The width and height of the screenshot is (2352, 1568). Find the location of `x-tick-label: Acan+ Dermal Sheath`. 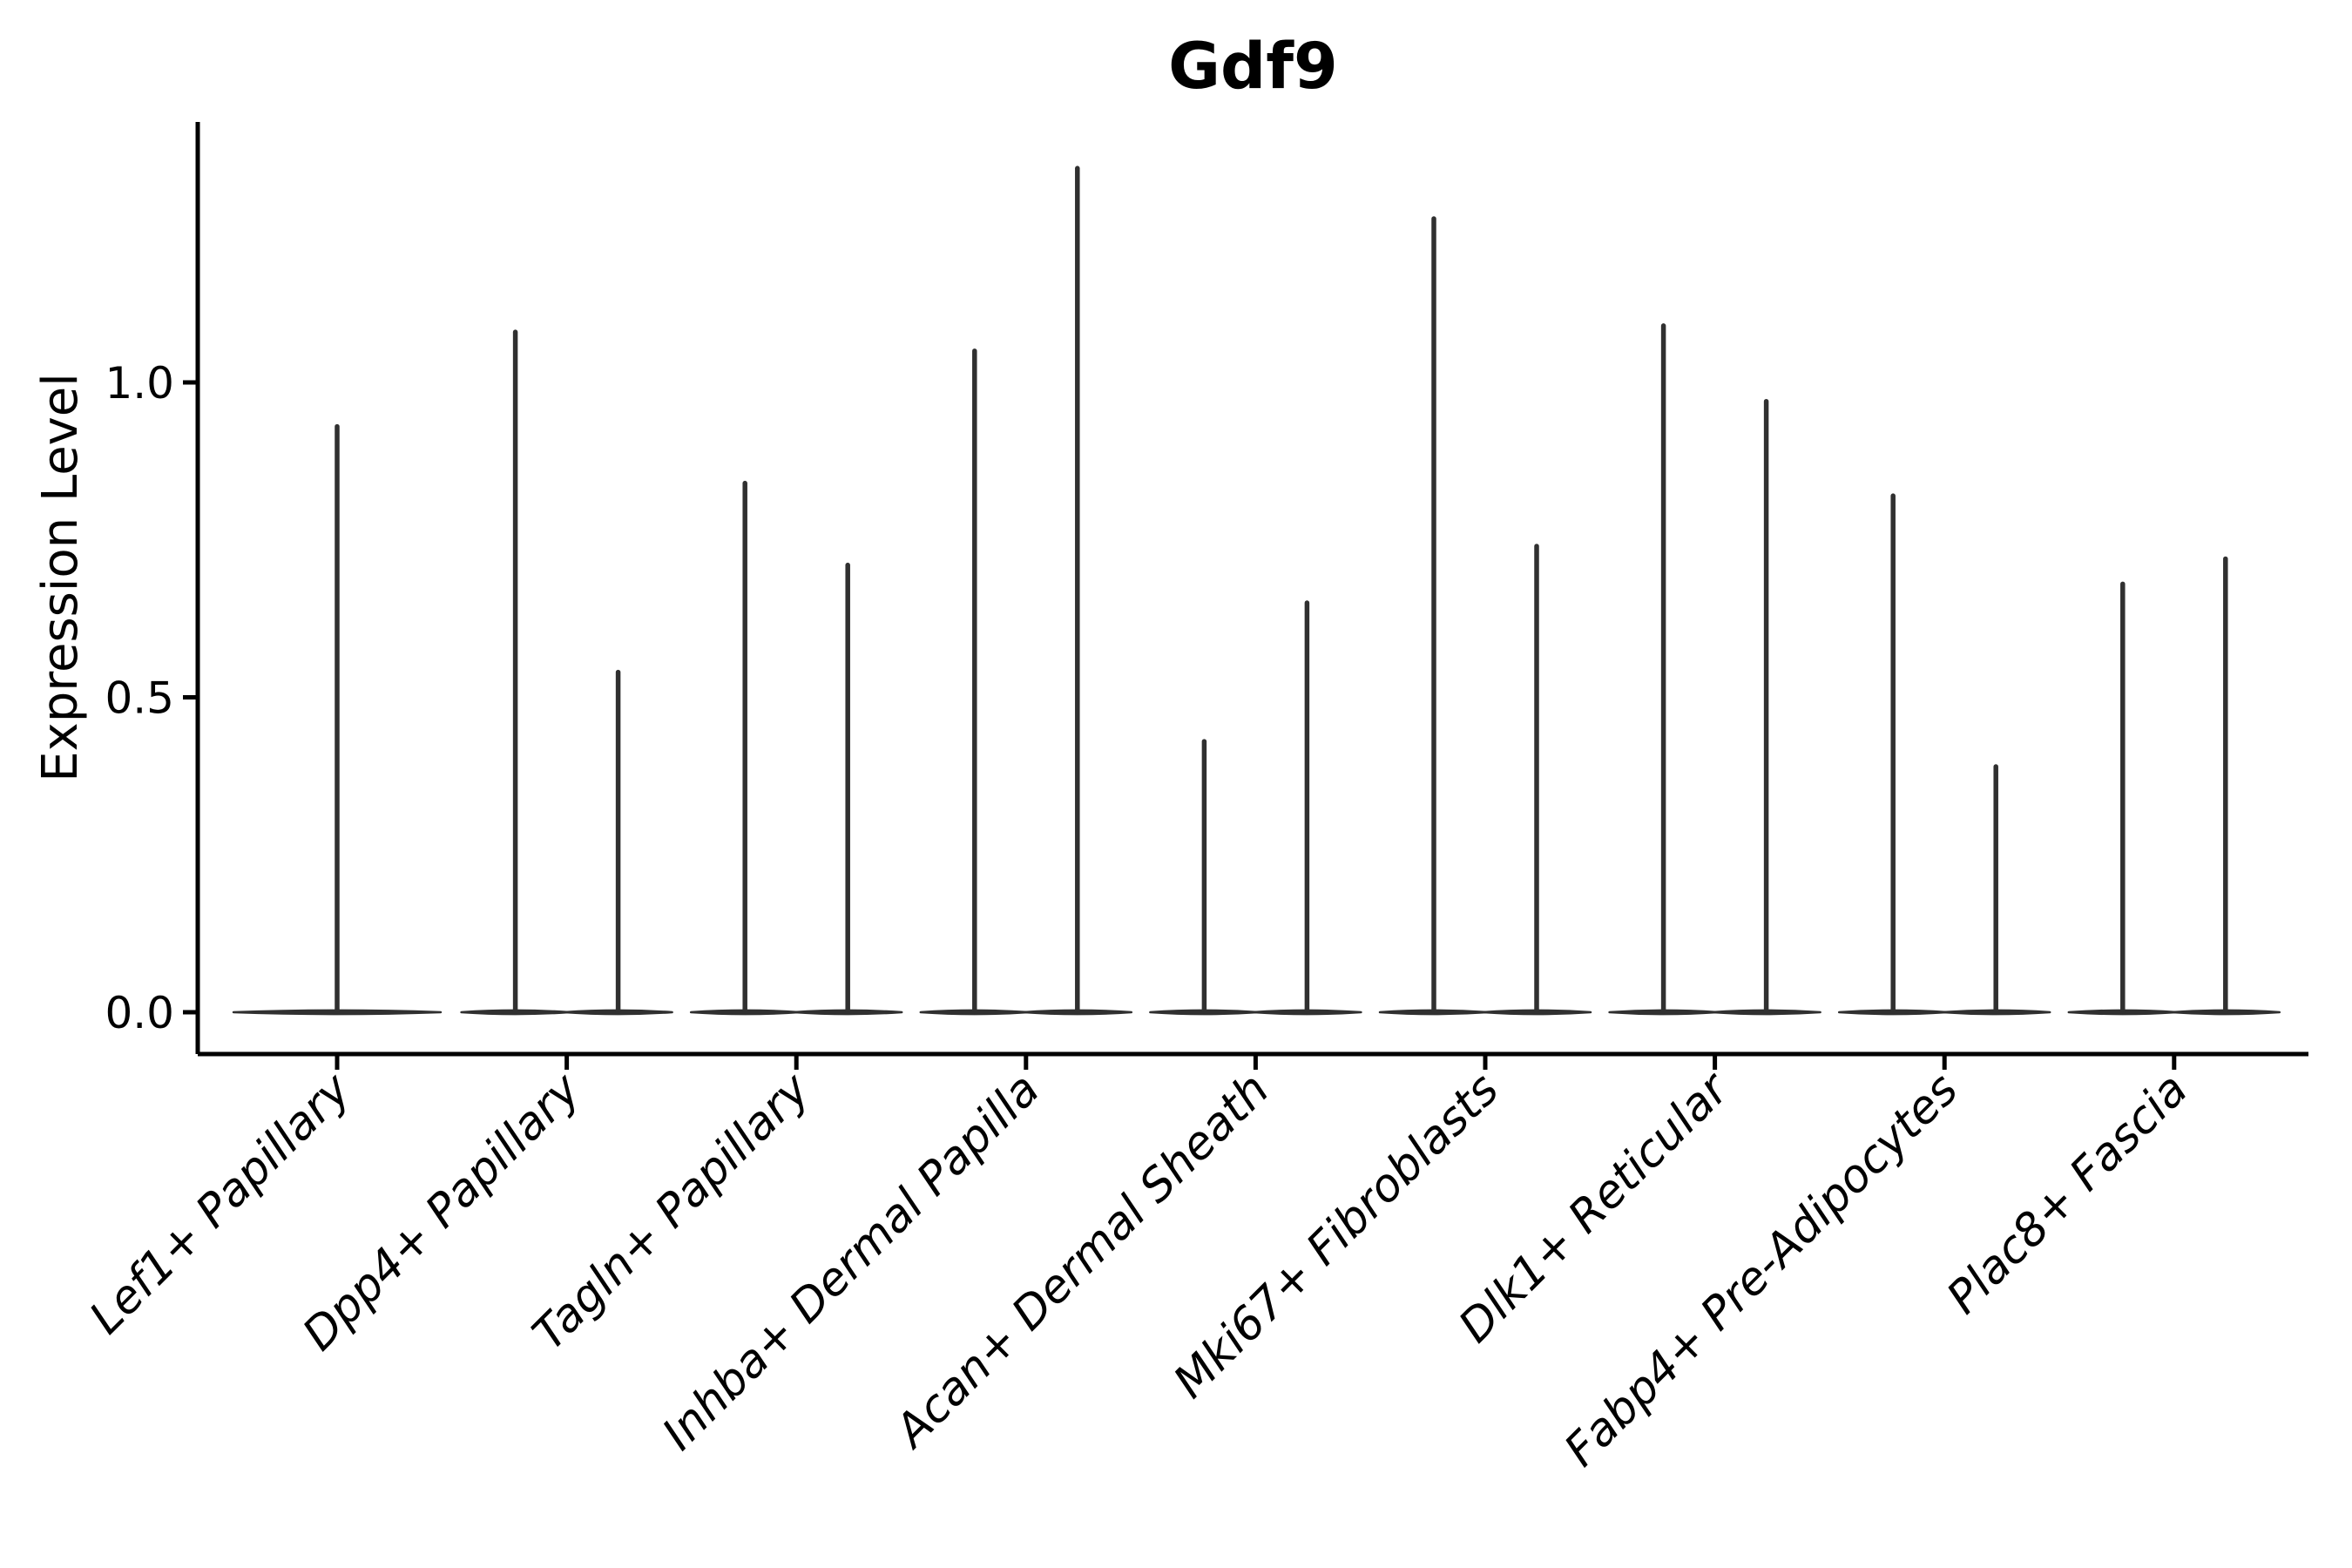

x-tick-label: Acan+ Dermal Sheath is located at coordinates (1082, 1261).